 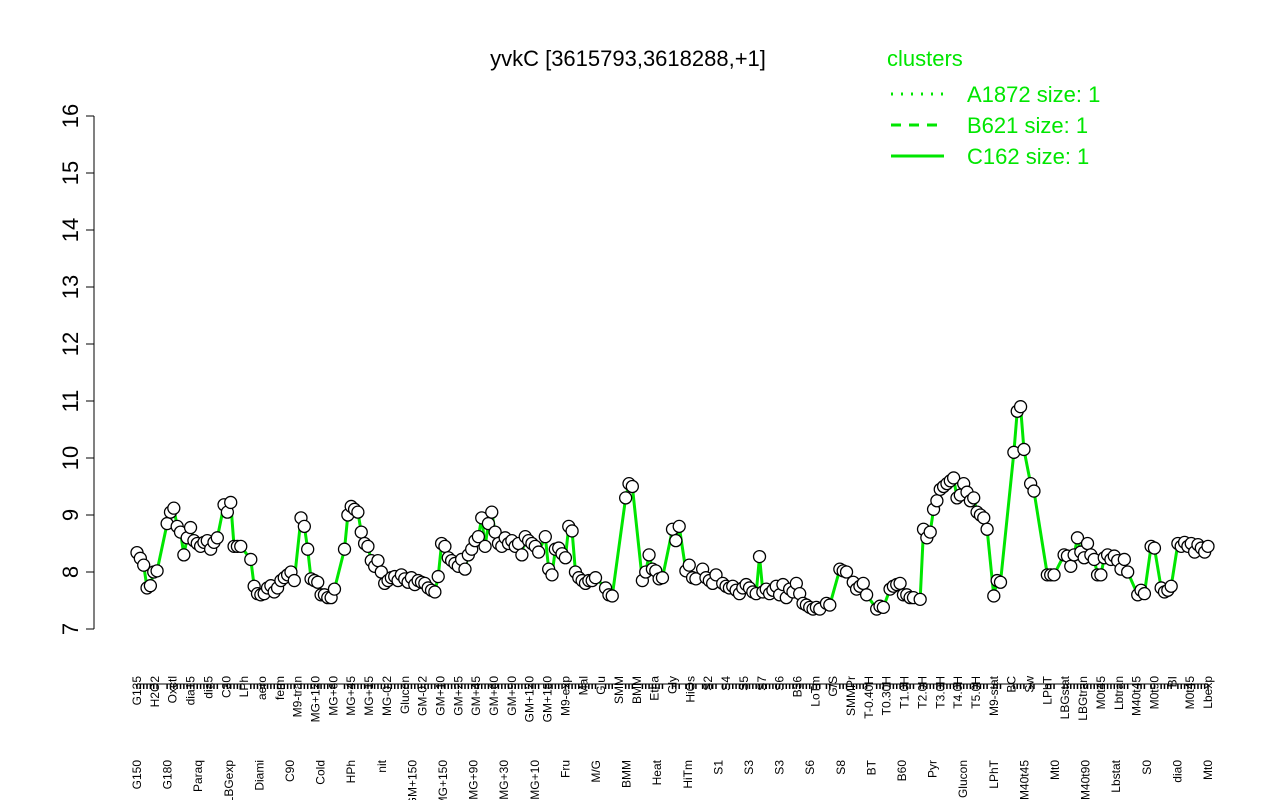 I want to click on x-tick-label: C90, so click(x=290, y=771).